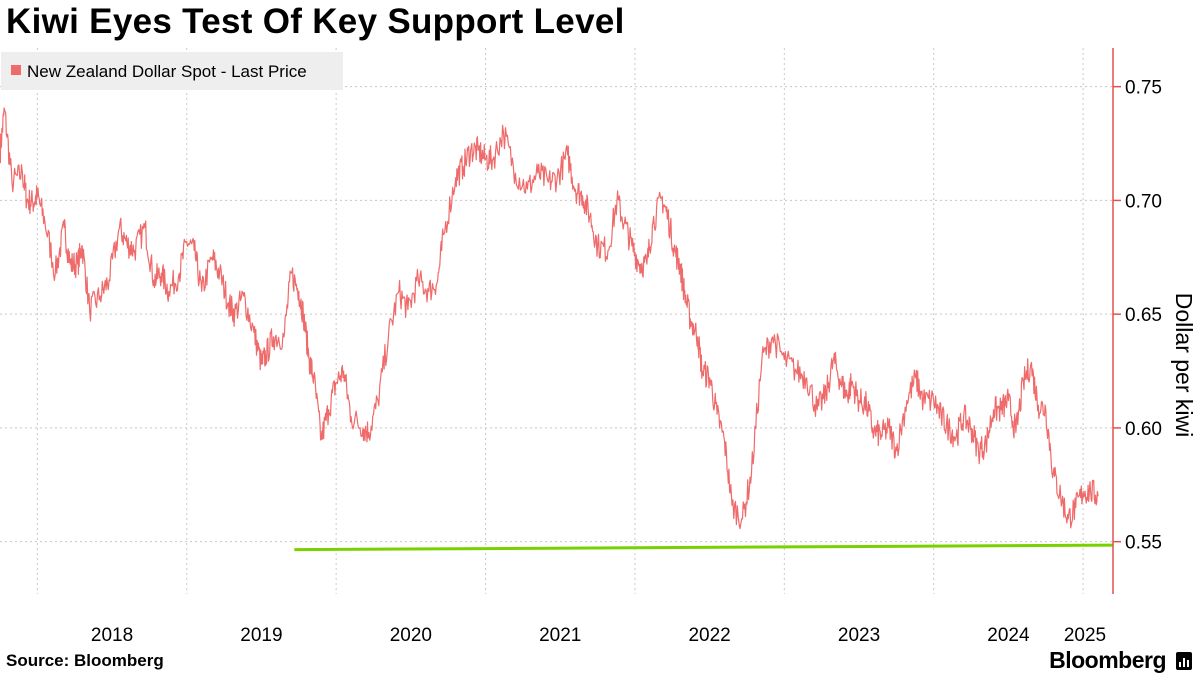 The height and width of the screenshot is (675, 1200). I want to click on x-axis-ticks: 2018 2019 2020 2021 2022 2023 2024 2025, so click(598, 635).